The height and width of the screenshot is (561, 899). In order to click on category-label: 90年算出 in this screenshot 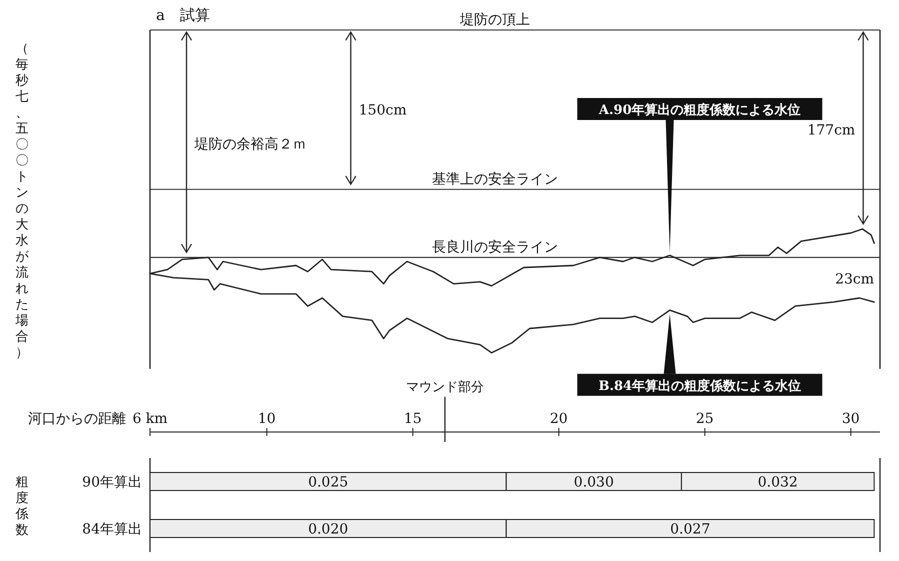, I will do `click(112, 482)`.